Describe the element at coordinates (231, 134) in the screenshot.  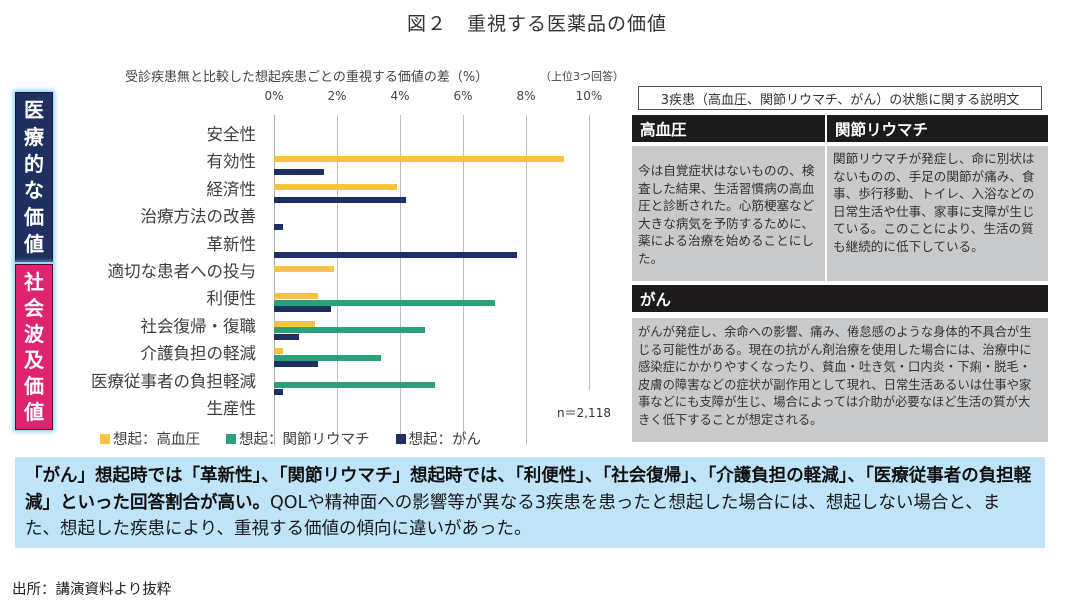
I see `category-label: 安全性` at that location.